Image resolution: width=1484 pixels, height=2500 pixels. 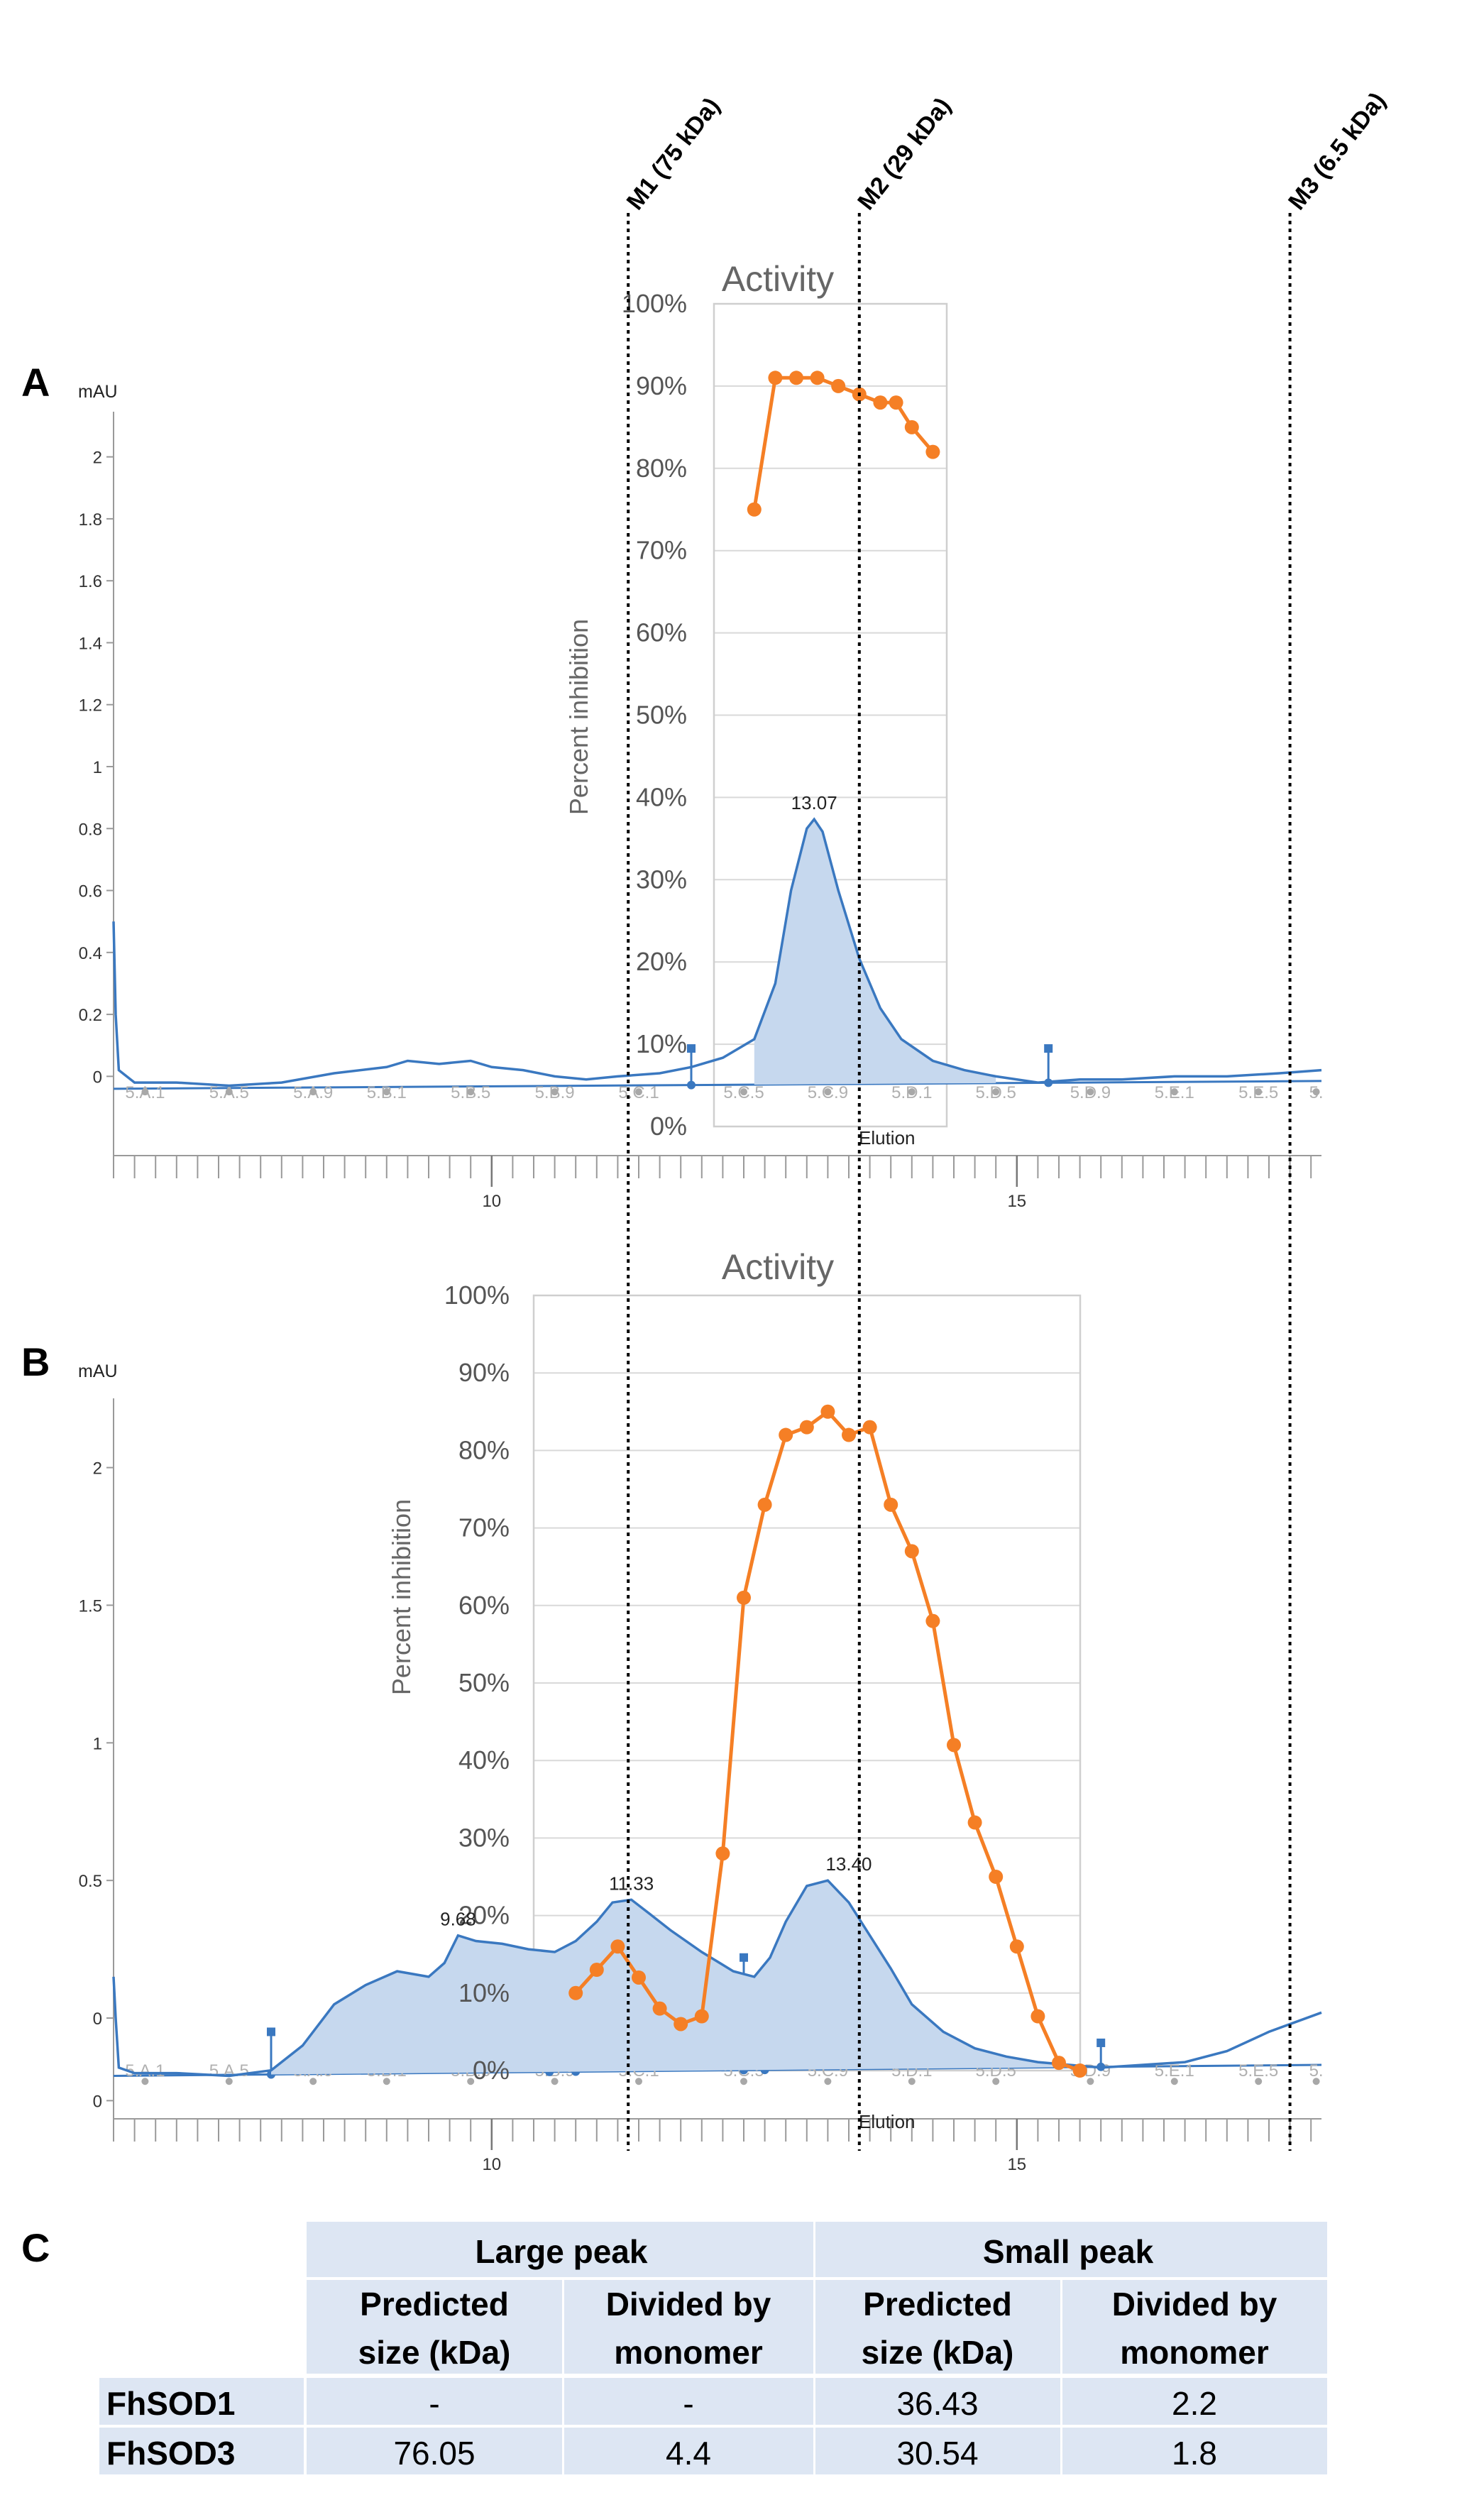 I want to click on peak-label: 13.07, so click(x=814, y=803).